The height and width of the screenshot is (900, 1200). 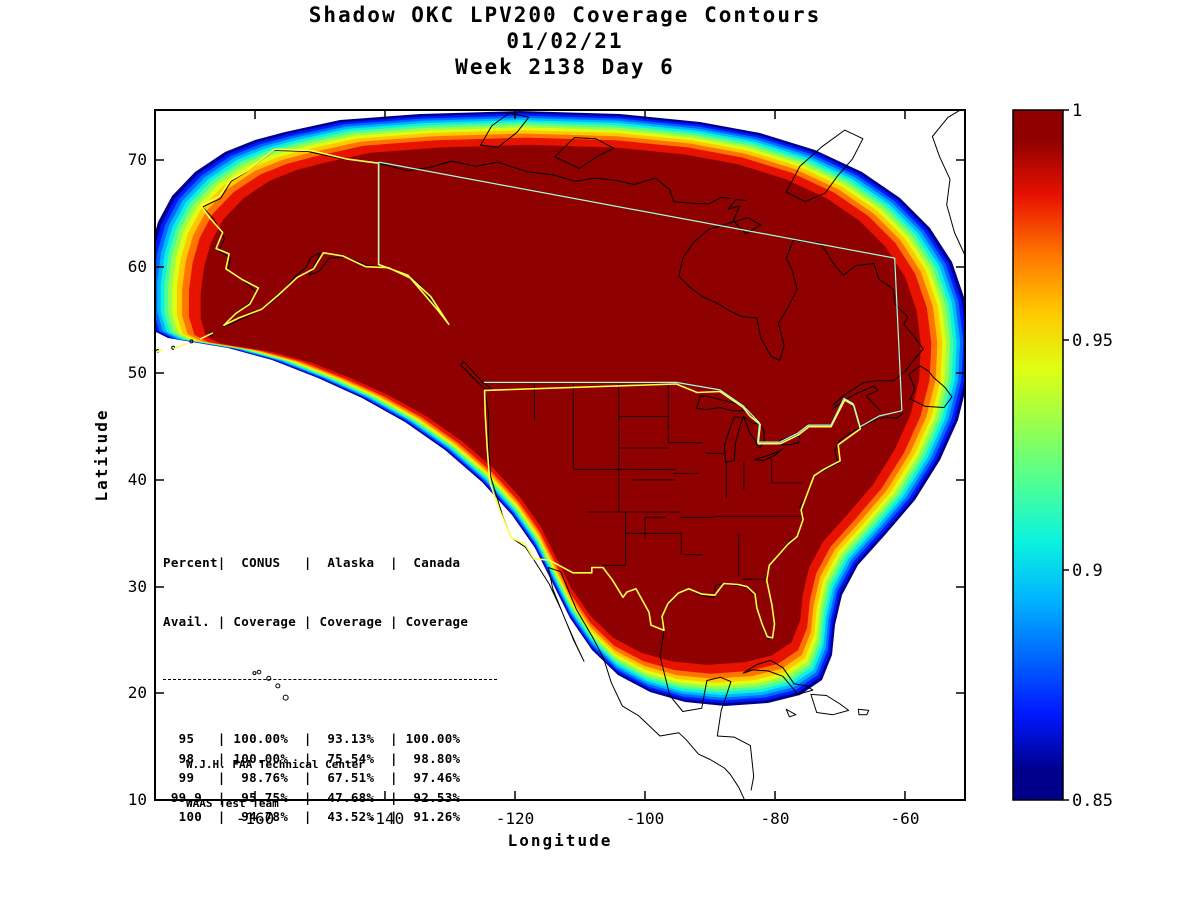 I want to click on colorbar, so click(x=1038, y=455).